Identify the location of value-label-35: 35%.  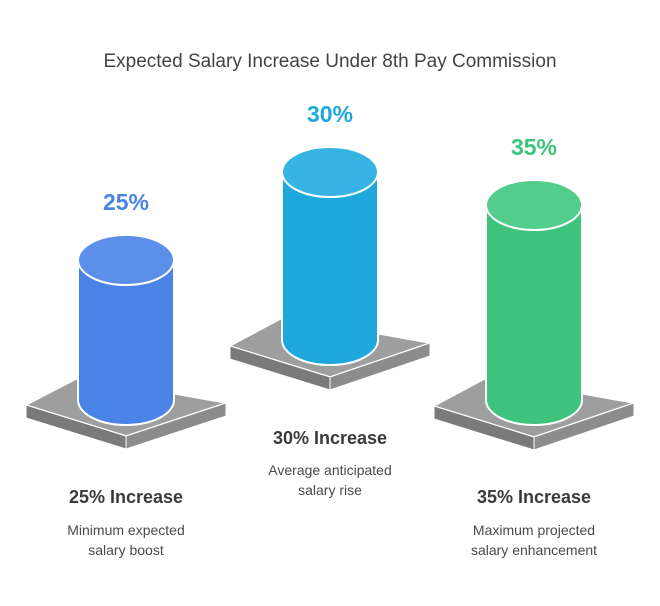
(534, 147).